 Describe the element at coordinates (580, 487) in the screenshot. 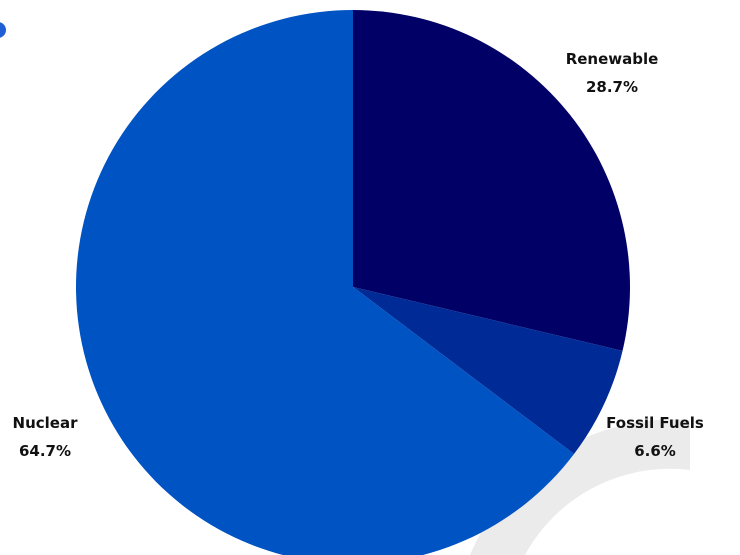

I see `background-decoration-arc` at that location.